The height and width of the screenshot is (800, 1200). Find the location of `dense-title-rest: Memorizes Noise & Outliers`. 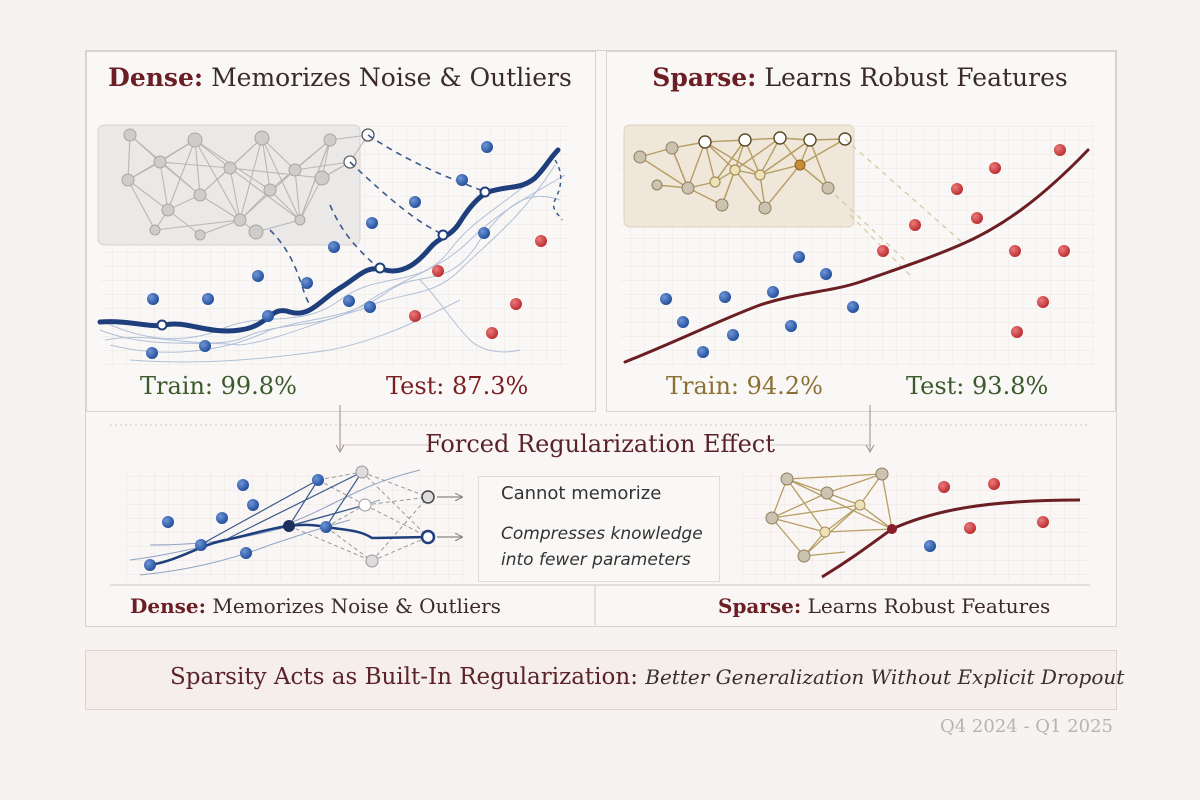

dense-title-rest: Memorizes Noise & Outliers is located at coordinates (387, 77).